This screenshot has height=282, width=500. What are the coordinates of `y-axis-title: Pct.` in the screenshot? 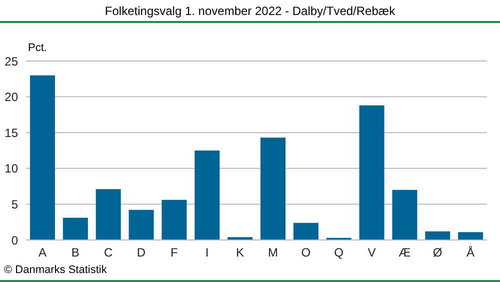 It's located at (37, 48).